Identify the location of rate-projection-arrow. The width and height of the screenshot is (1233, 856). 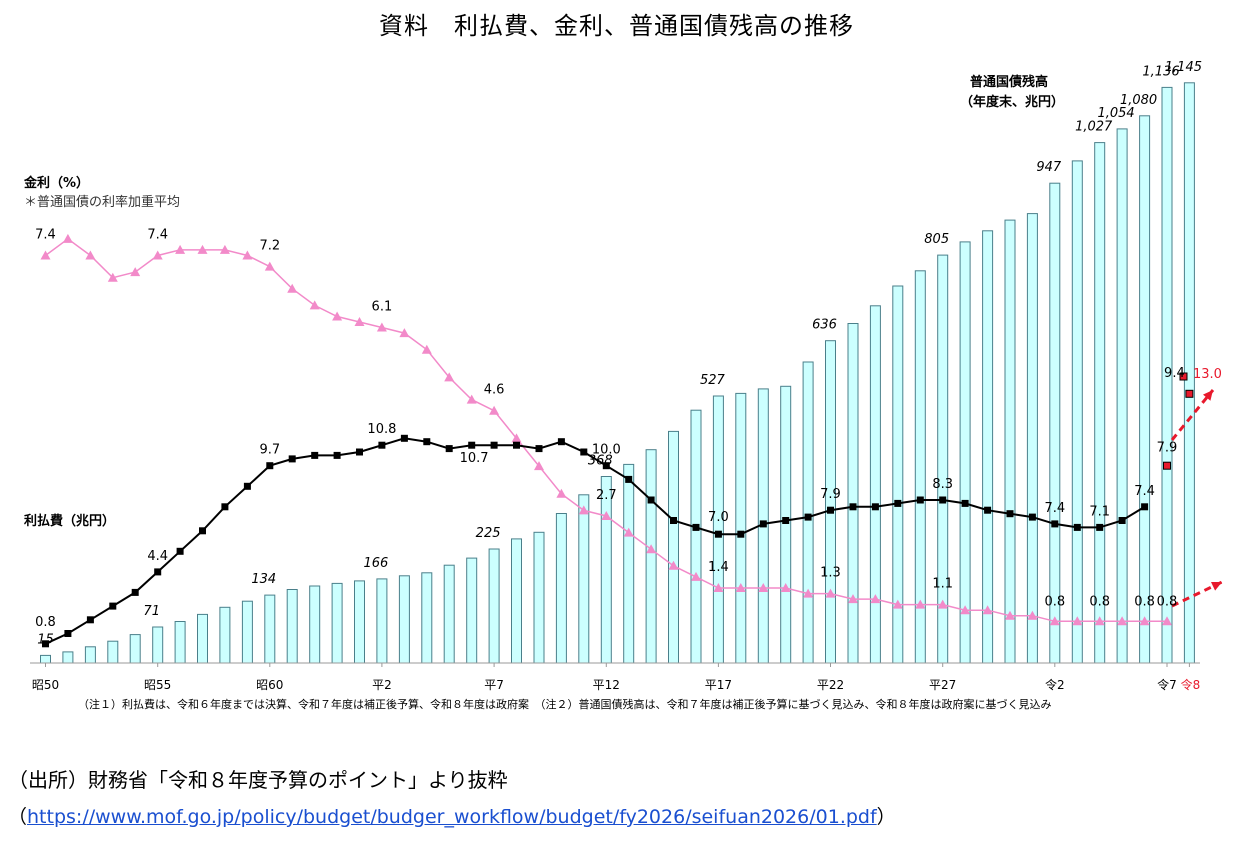
(1197, 594).